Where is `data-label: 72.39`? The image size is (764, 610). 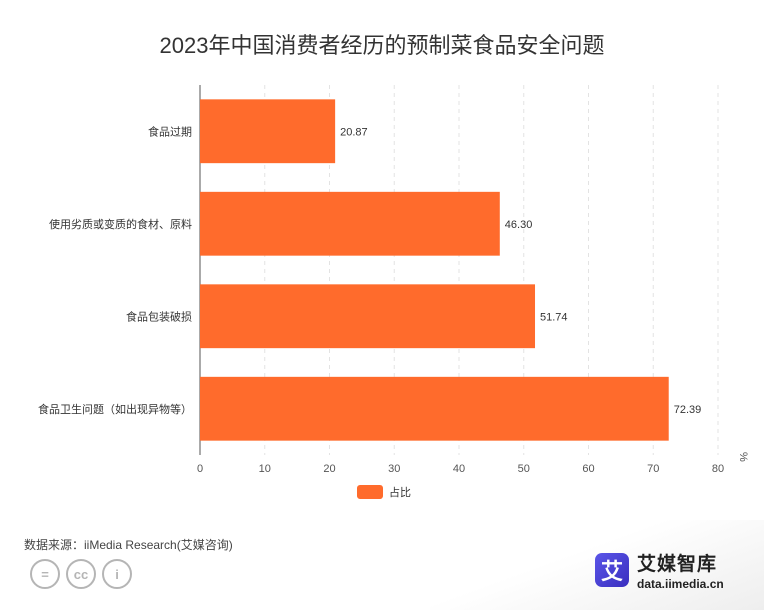
data-label: 72.39 is located at coordinates (688, 410).